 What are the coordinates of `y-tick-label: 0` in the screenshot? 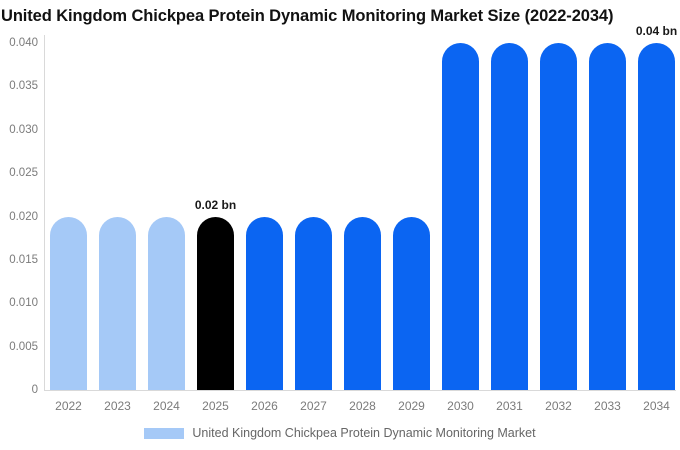 It's located at (34, 390).